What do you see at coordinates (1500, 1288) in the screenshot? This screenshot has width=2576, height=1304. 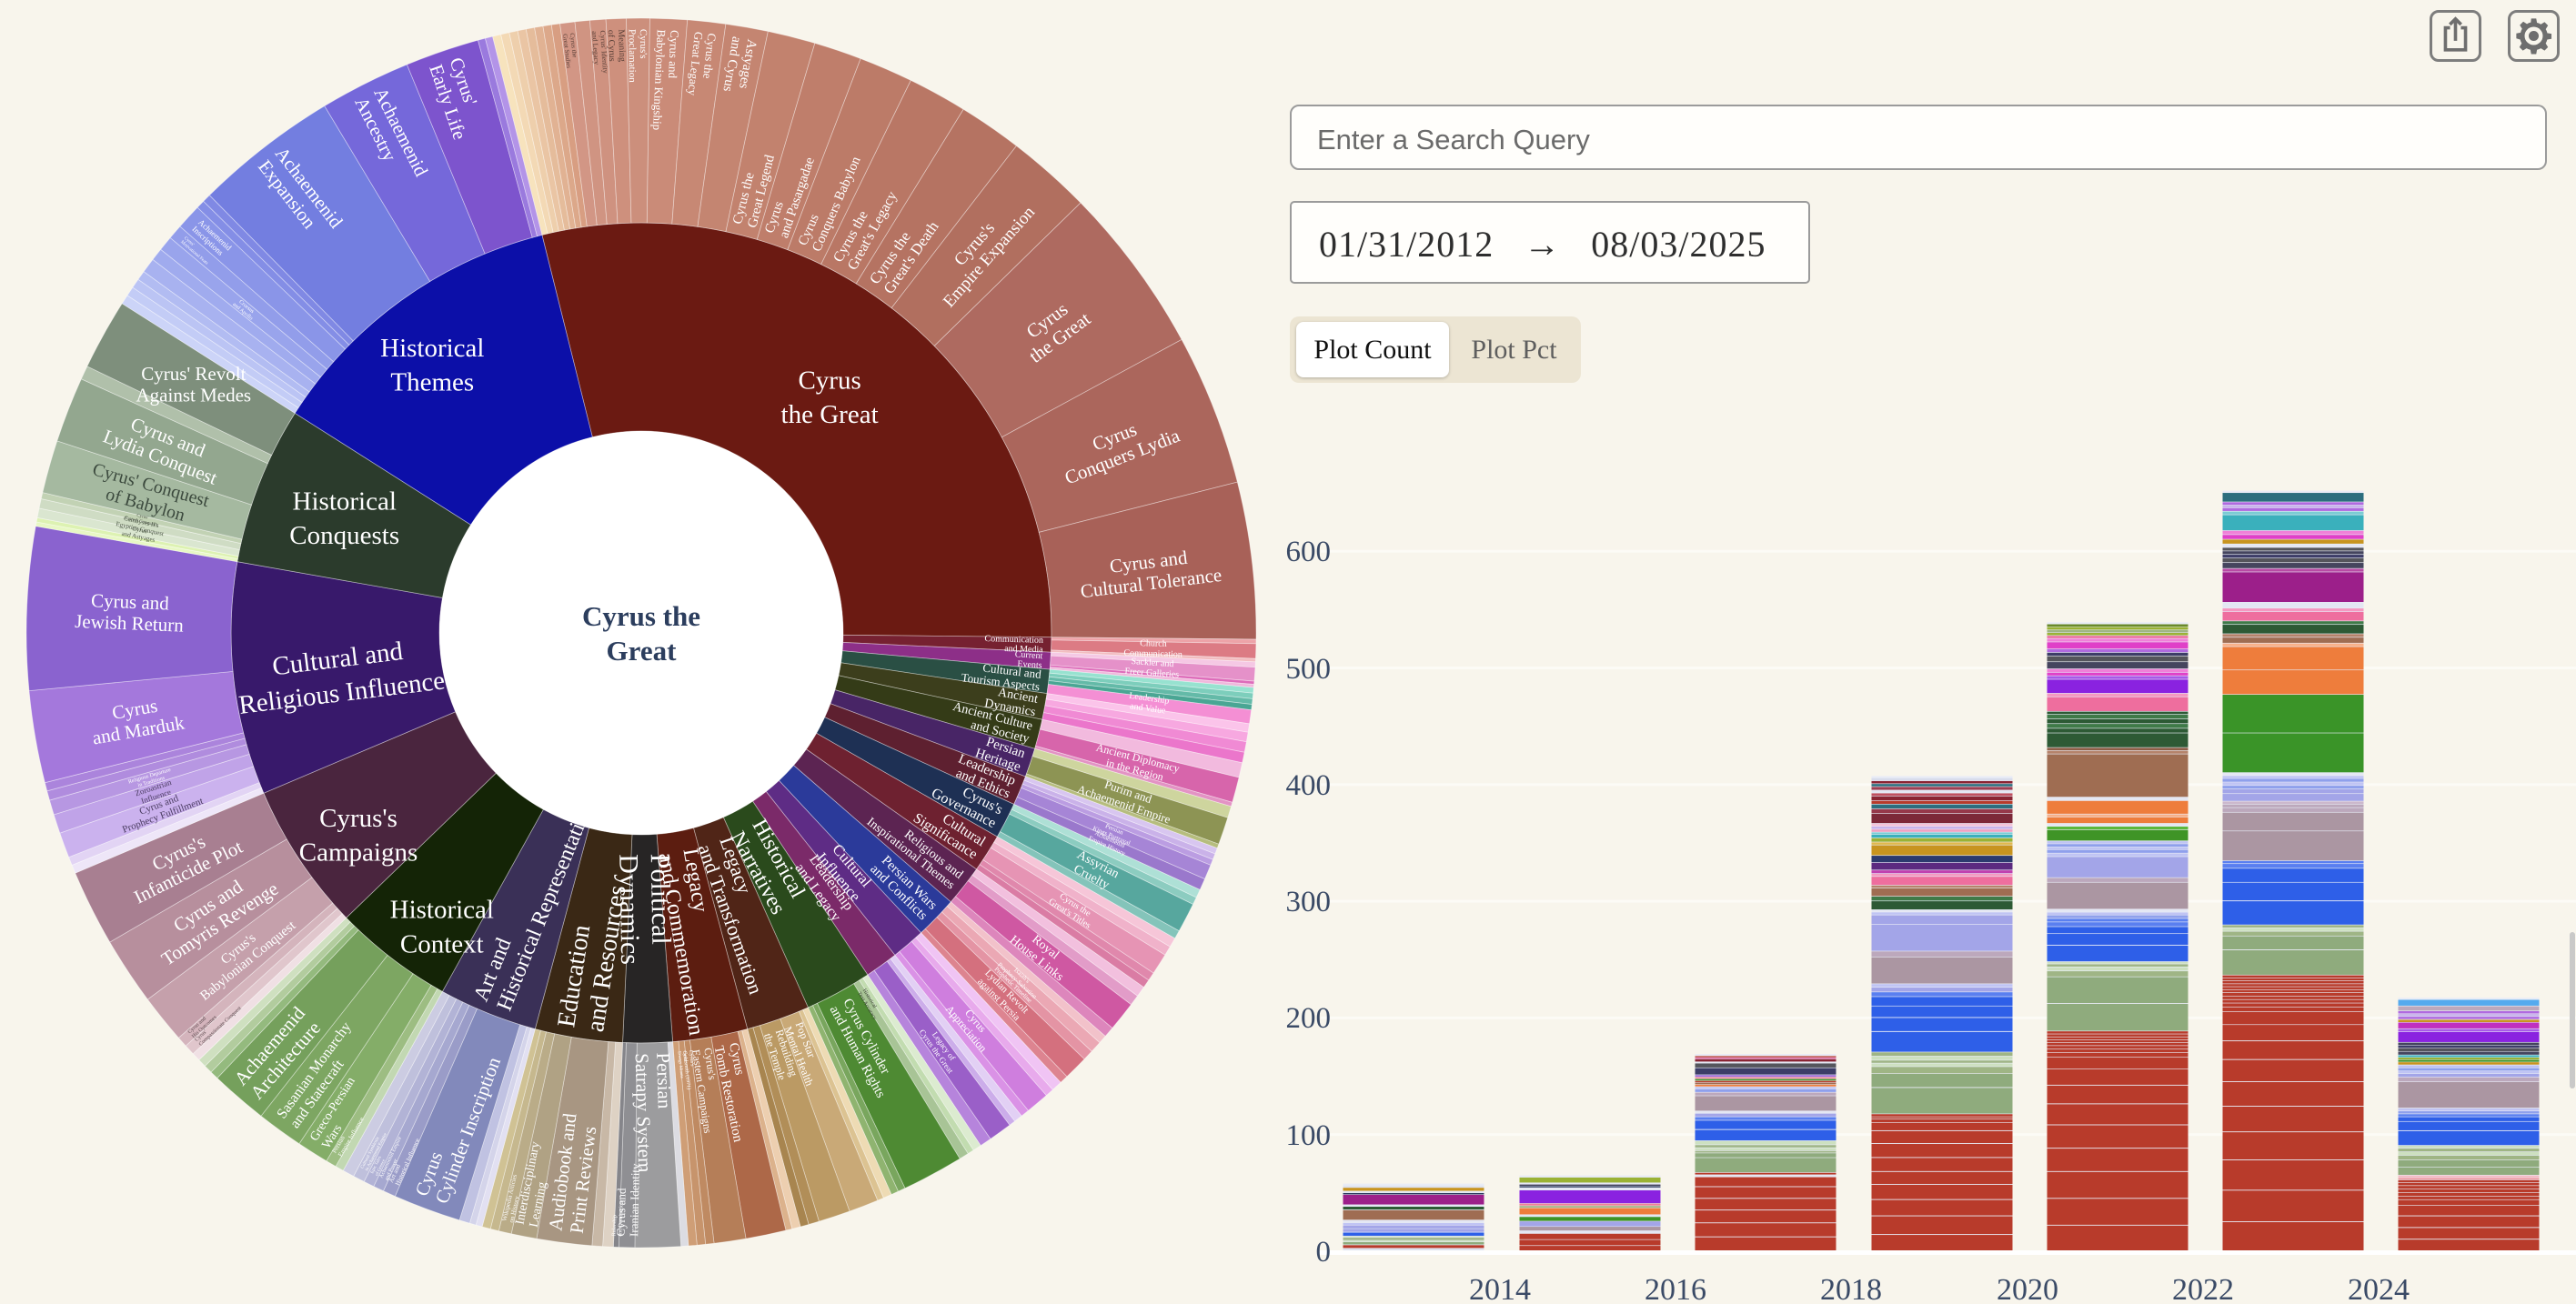 I see `svg-text: 2014` at bounding box center [1500, 1288].